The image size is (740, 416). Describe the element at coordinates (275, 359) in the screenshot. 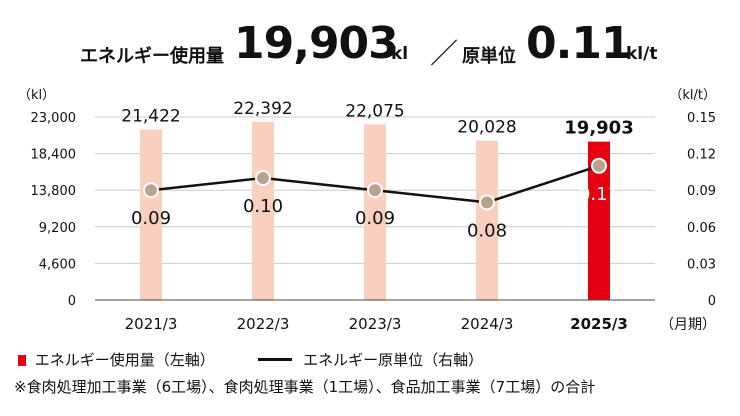

I see `legend-line-swatch` at that location.